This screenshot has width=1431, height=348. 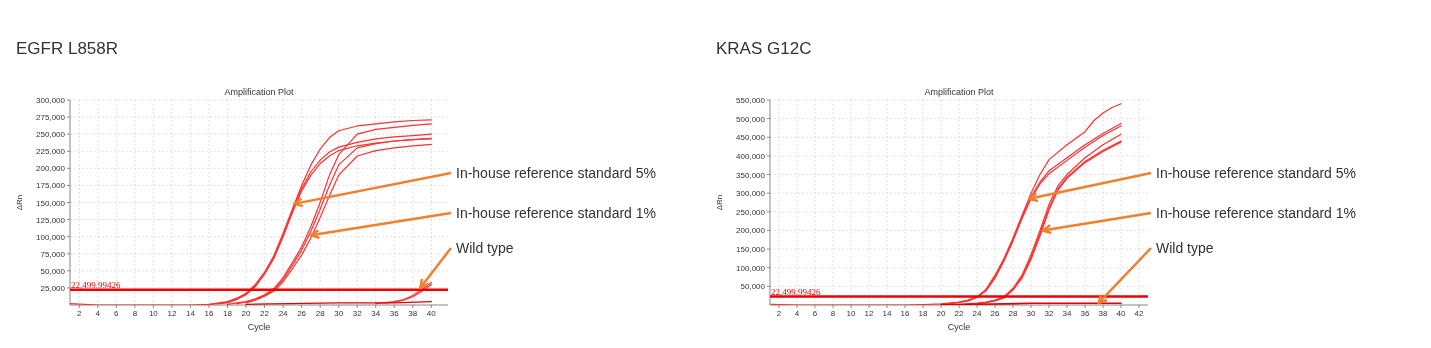 What do you see at coordinates (751, 175) in the screenshot?
I see `y-tick-label: 350,000` at bounding box center [751, 175].